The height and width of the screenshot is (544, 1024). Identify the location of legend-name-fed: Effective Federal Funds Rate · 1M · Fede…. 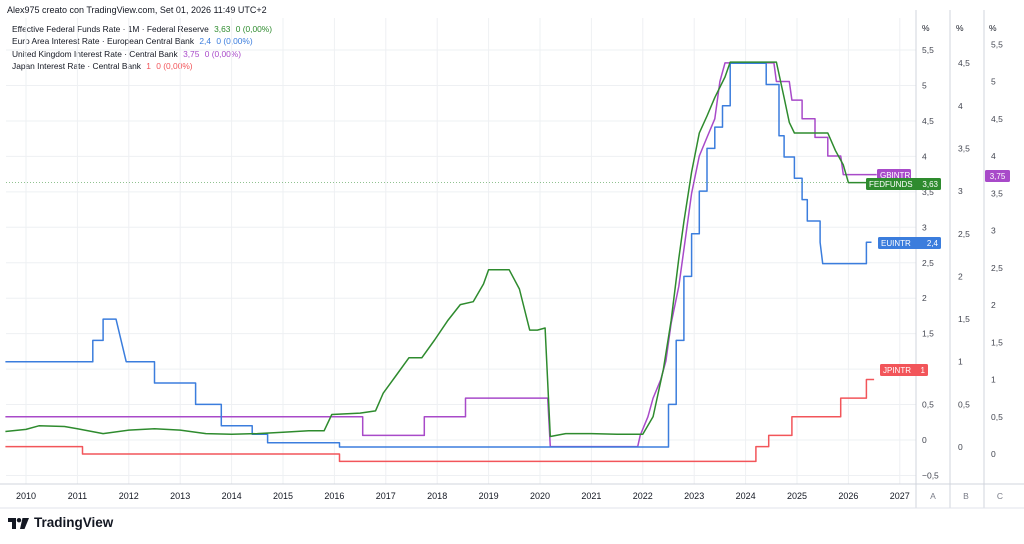
(110, 29).